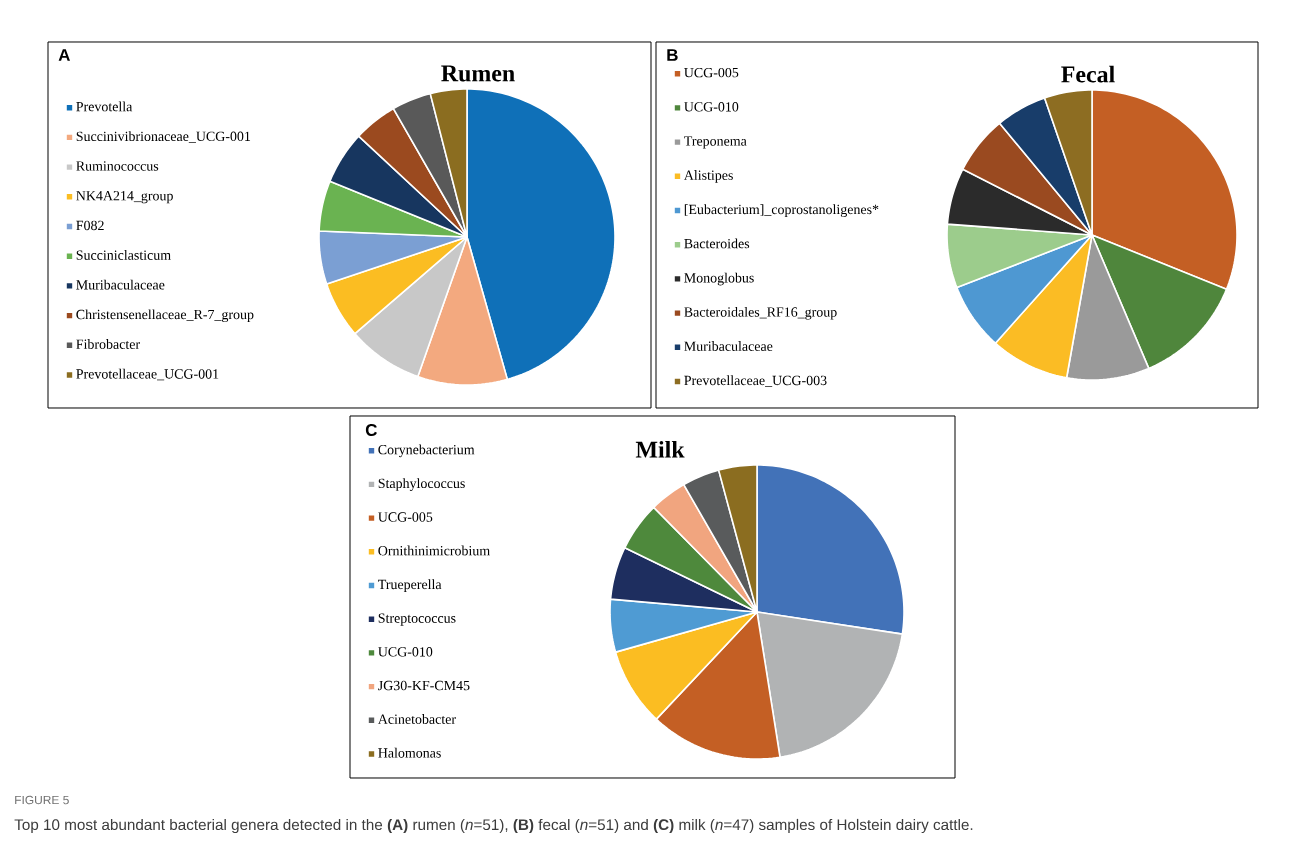 This screenshot has height=866, width=1290. I want to click on text: Top 10 most abundant bacterial genera detected in the (A) rumen (n=51), (B) fecal (n=51) and (C) milk (n=47) samples of Holstein dairy cattle., so click(493, 826).